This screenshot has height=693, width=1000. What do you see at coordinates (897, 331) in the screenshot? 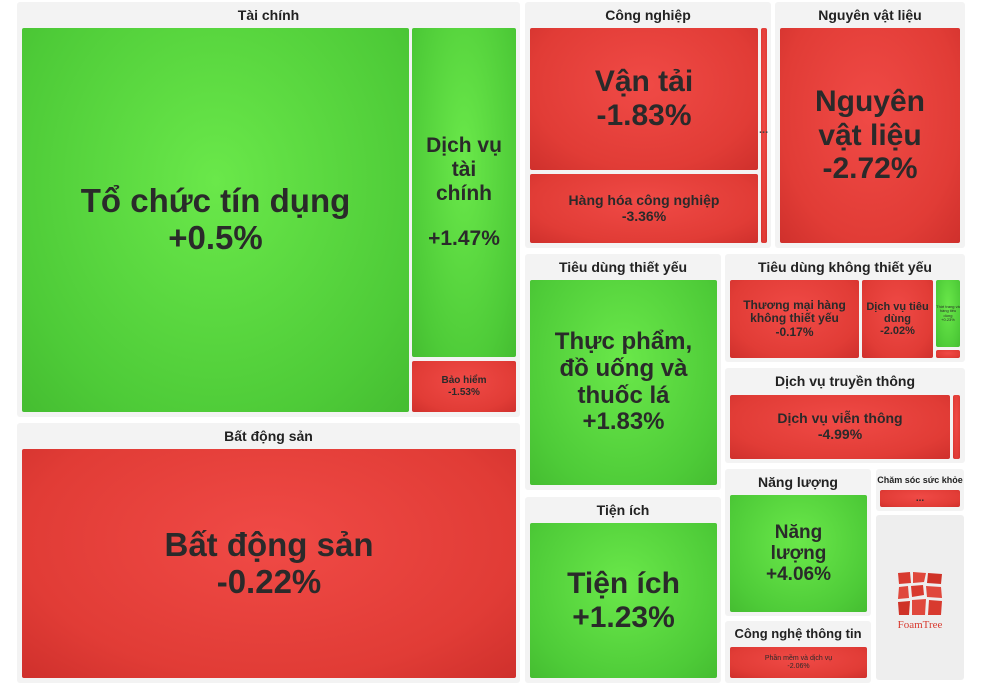
I see `tile-change: -2.02%` at bounding box center [897, 331].